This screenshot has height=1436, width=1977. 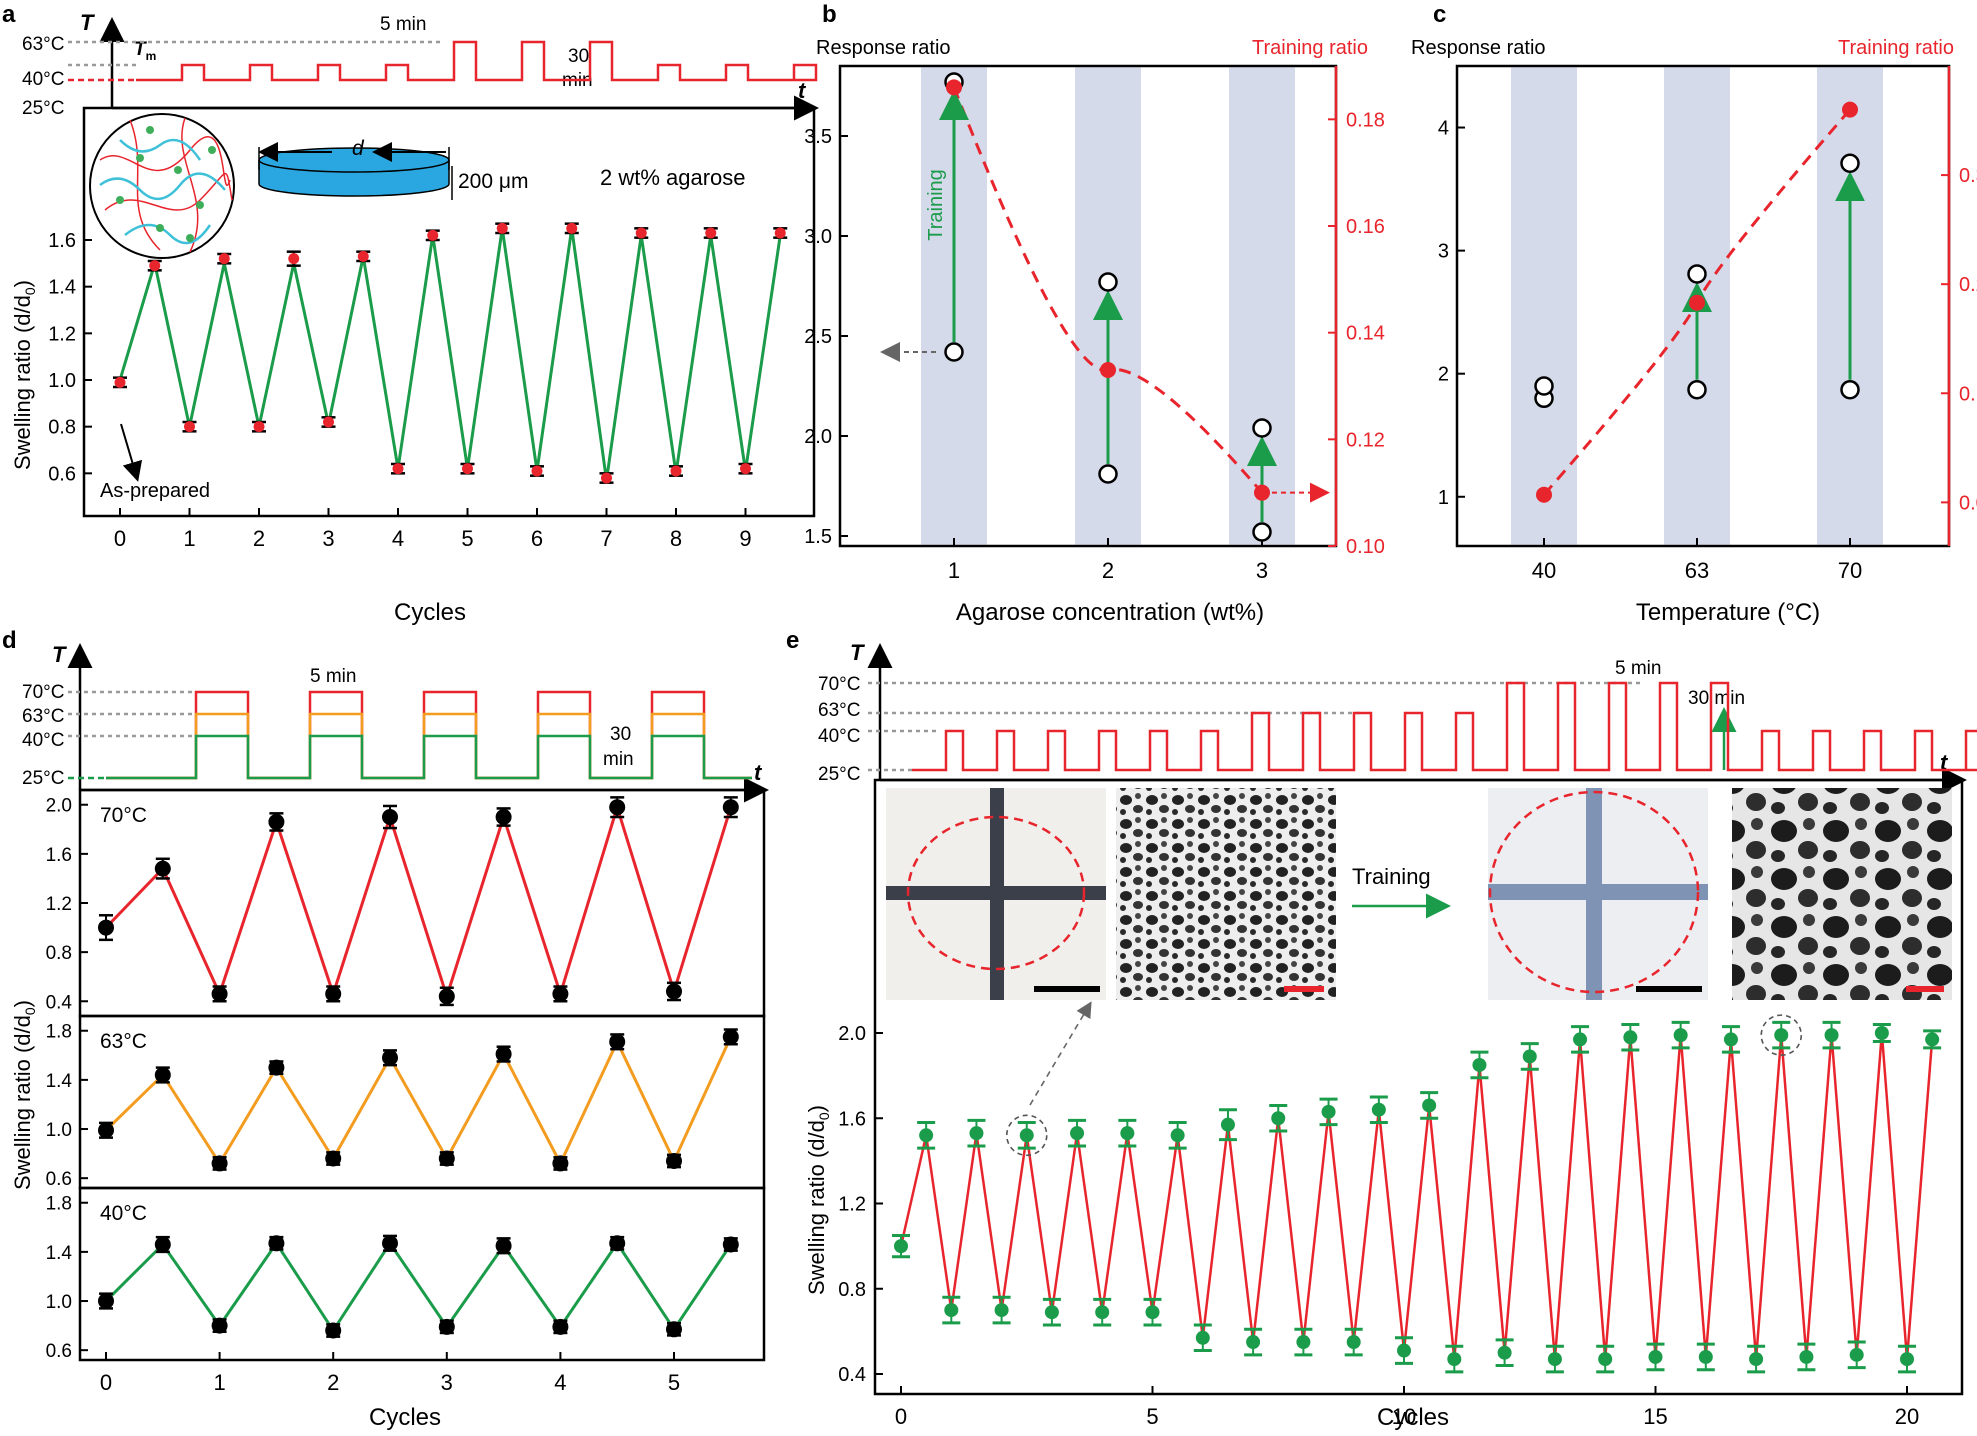 I want to click on e-temp-label-63: 63°C, so click(x=839, y=710).